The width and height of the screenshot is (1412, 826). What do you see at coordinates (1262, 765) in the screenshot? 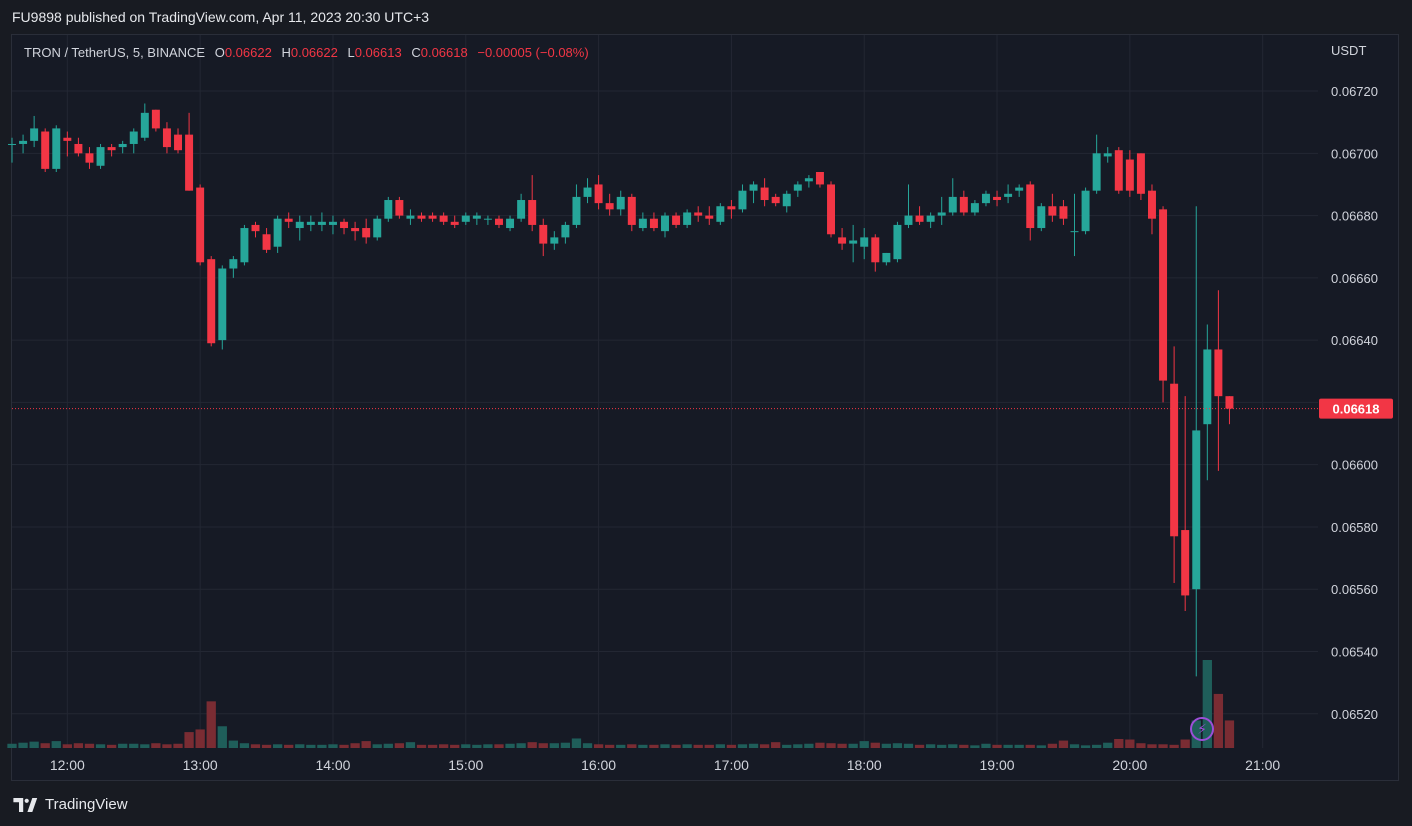
I see `x-tick-label: 21:00` at bounding box center [1262, 765].